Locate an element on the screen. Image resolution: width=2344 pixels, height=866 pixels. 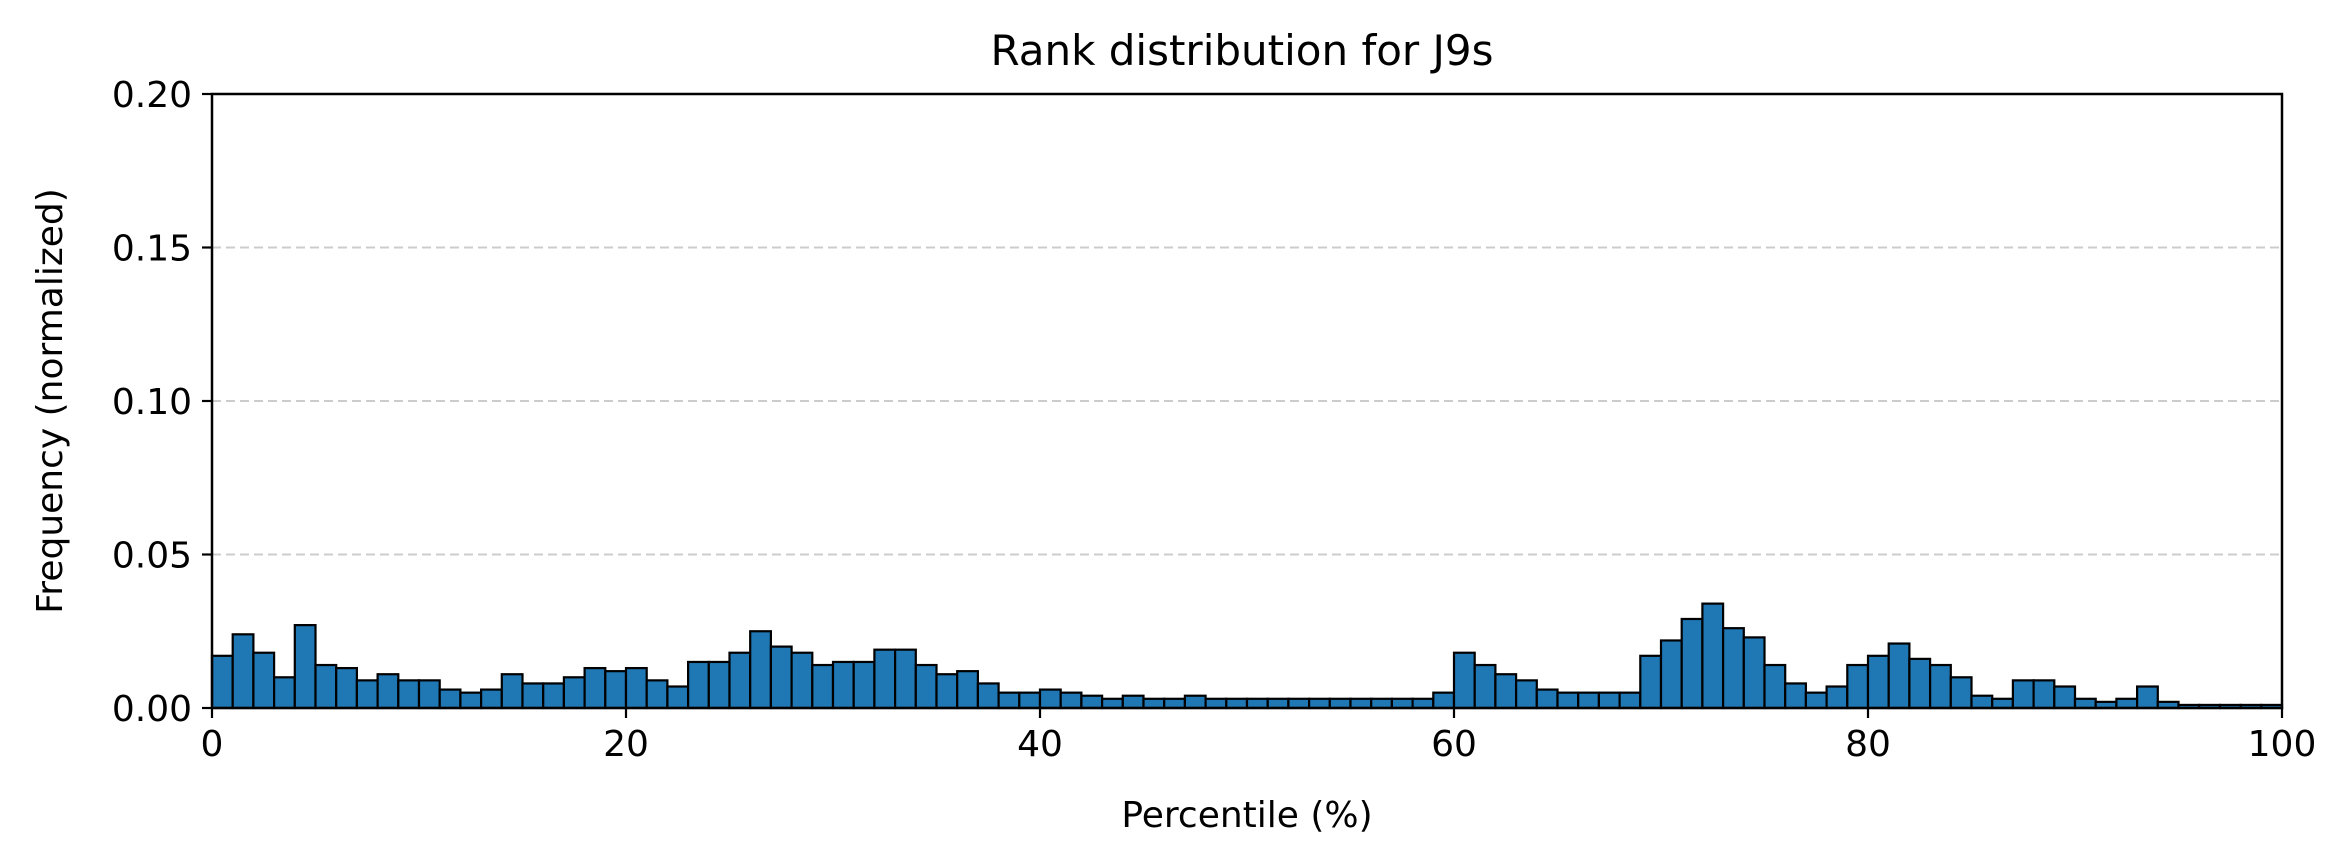
x-axis-ticks: 0 20 40 60 80 100 is located at coordinates (1259, 736).